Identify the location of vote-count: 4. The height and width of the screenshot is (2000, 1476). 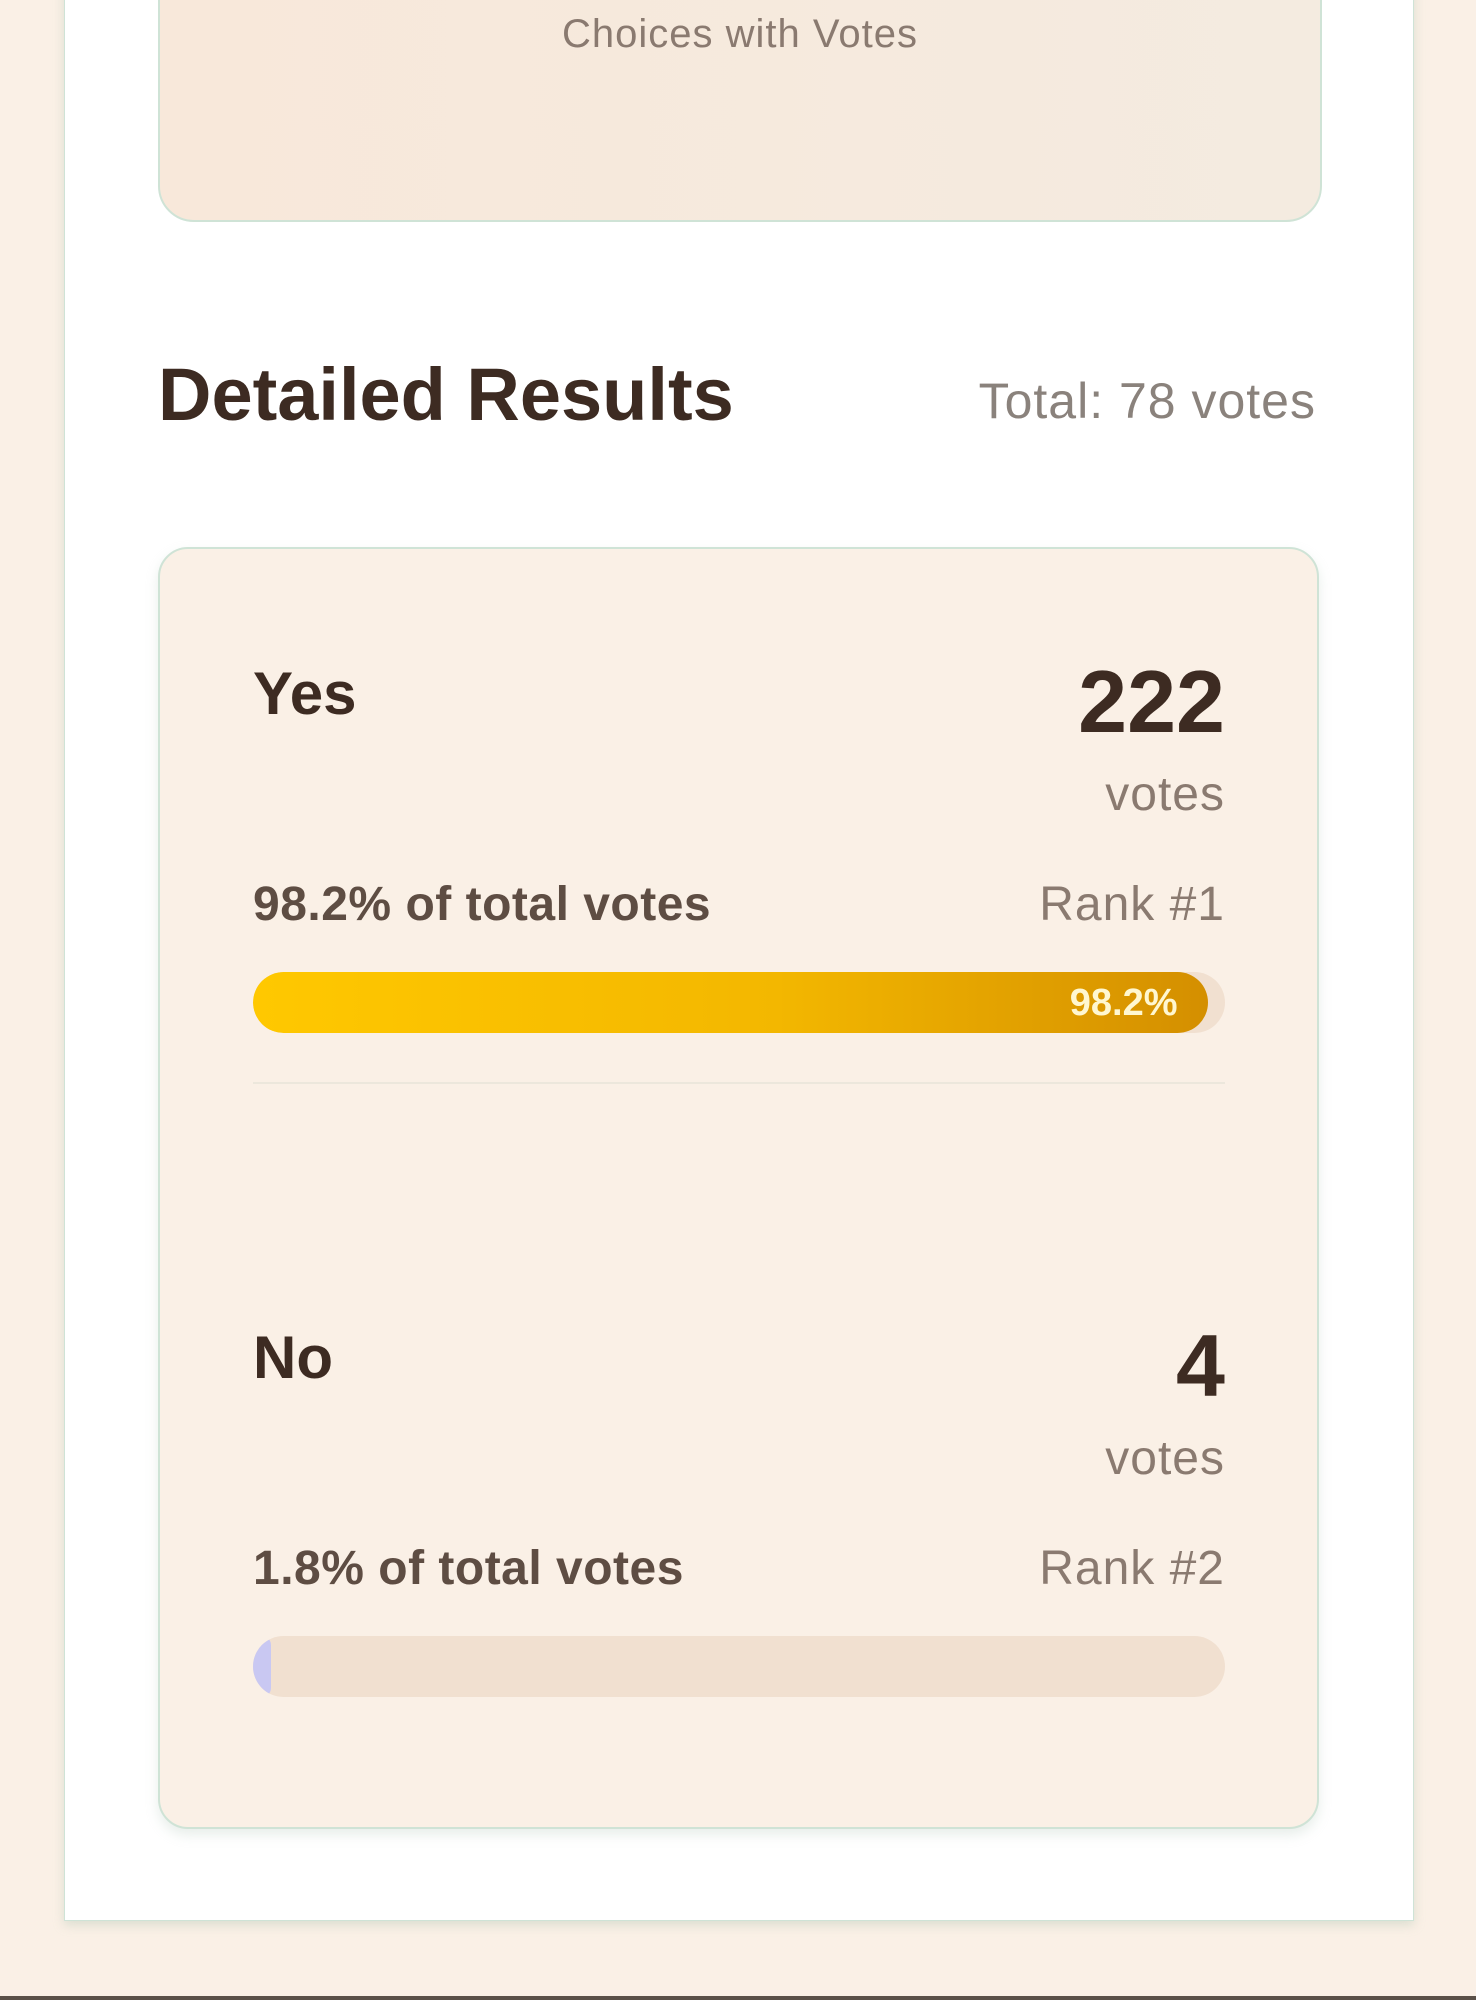
(1200, 1365).